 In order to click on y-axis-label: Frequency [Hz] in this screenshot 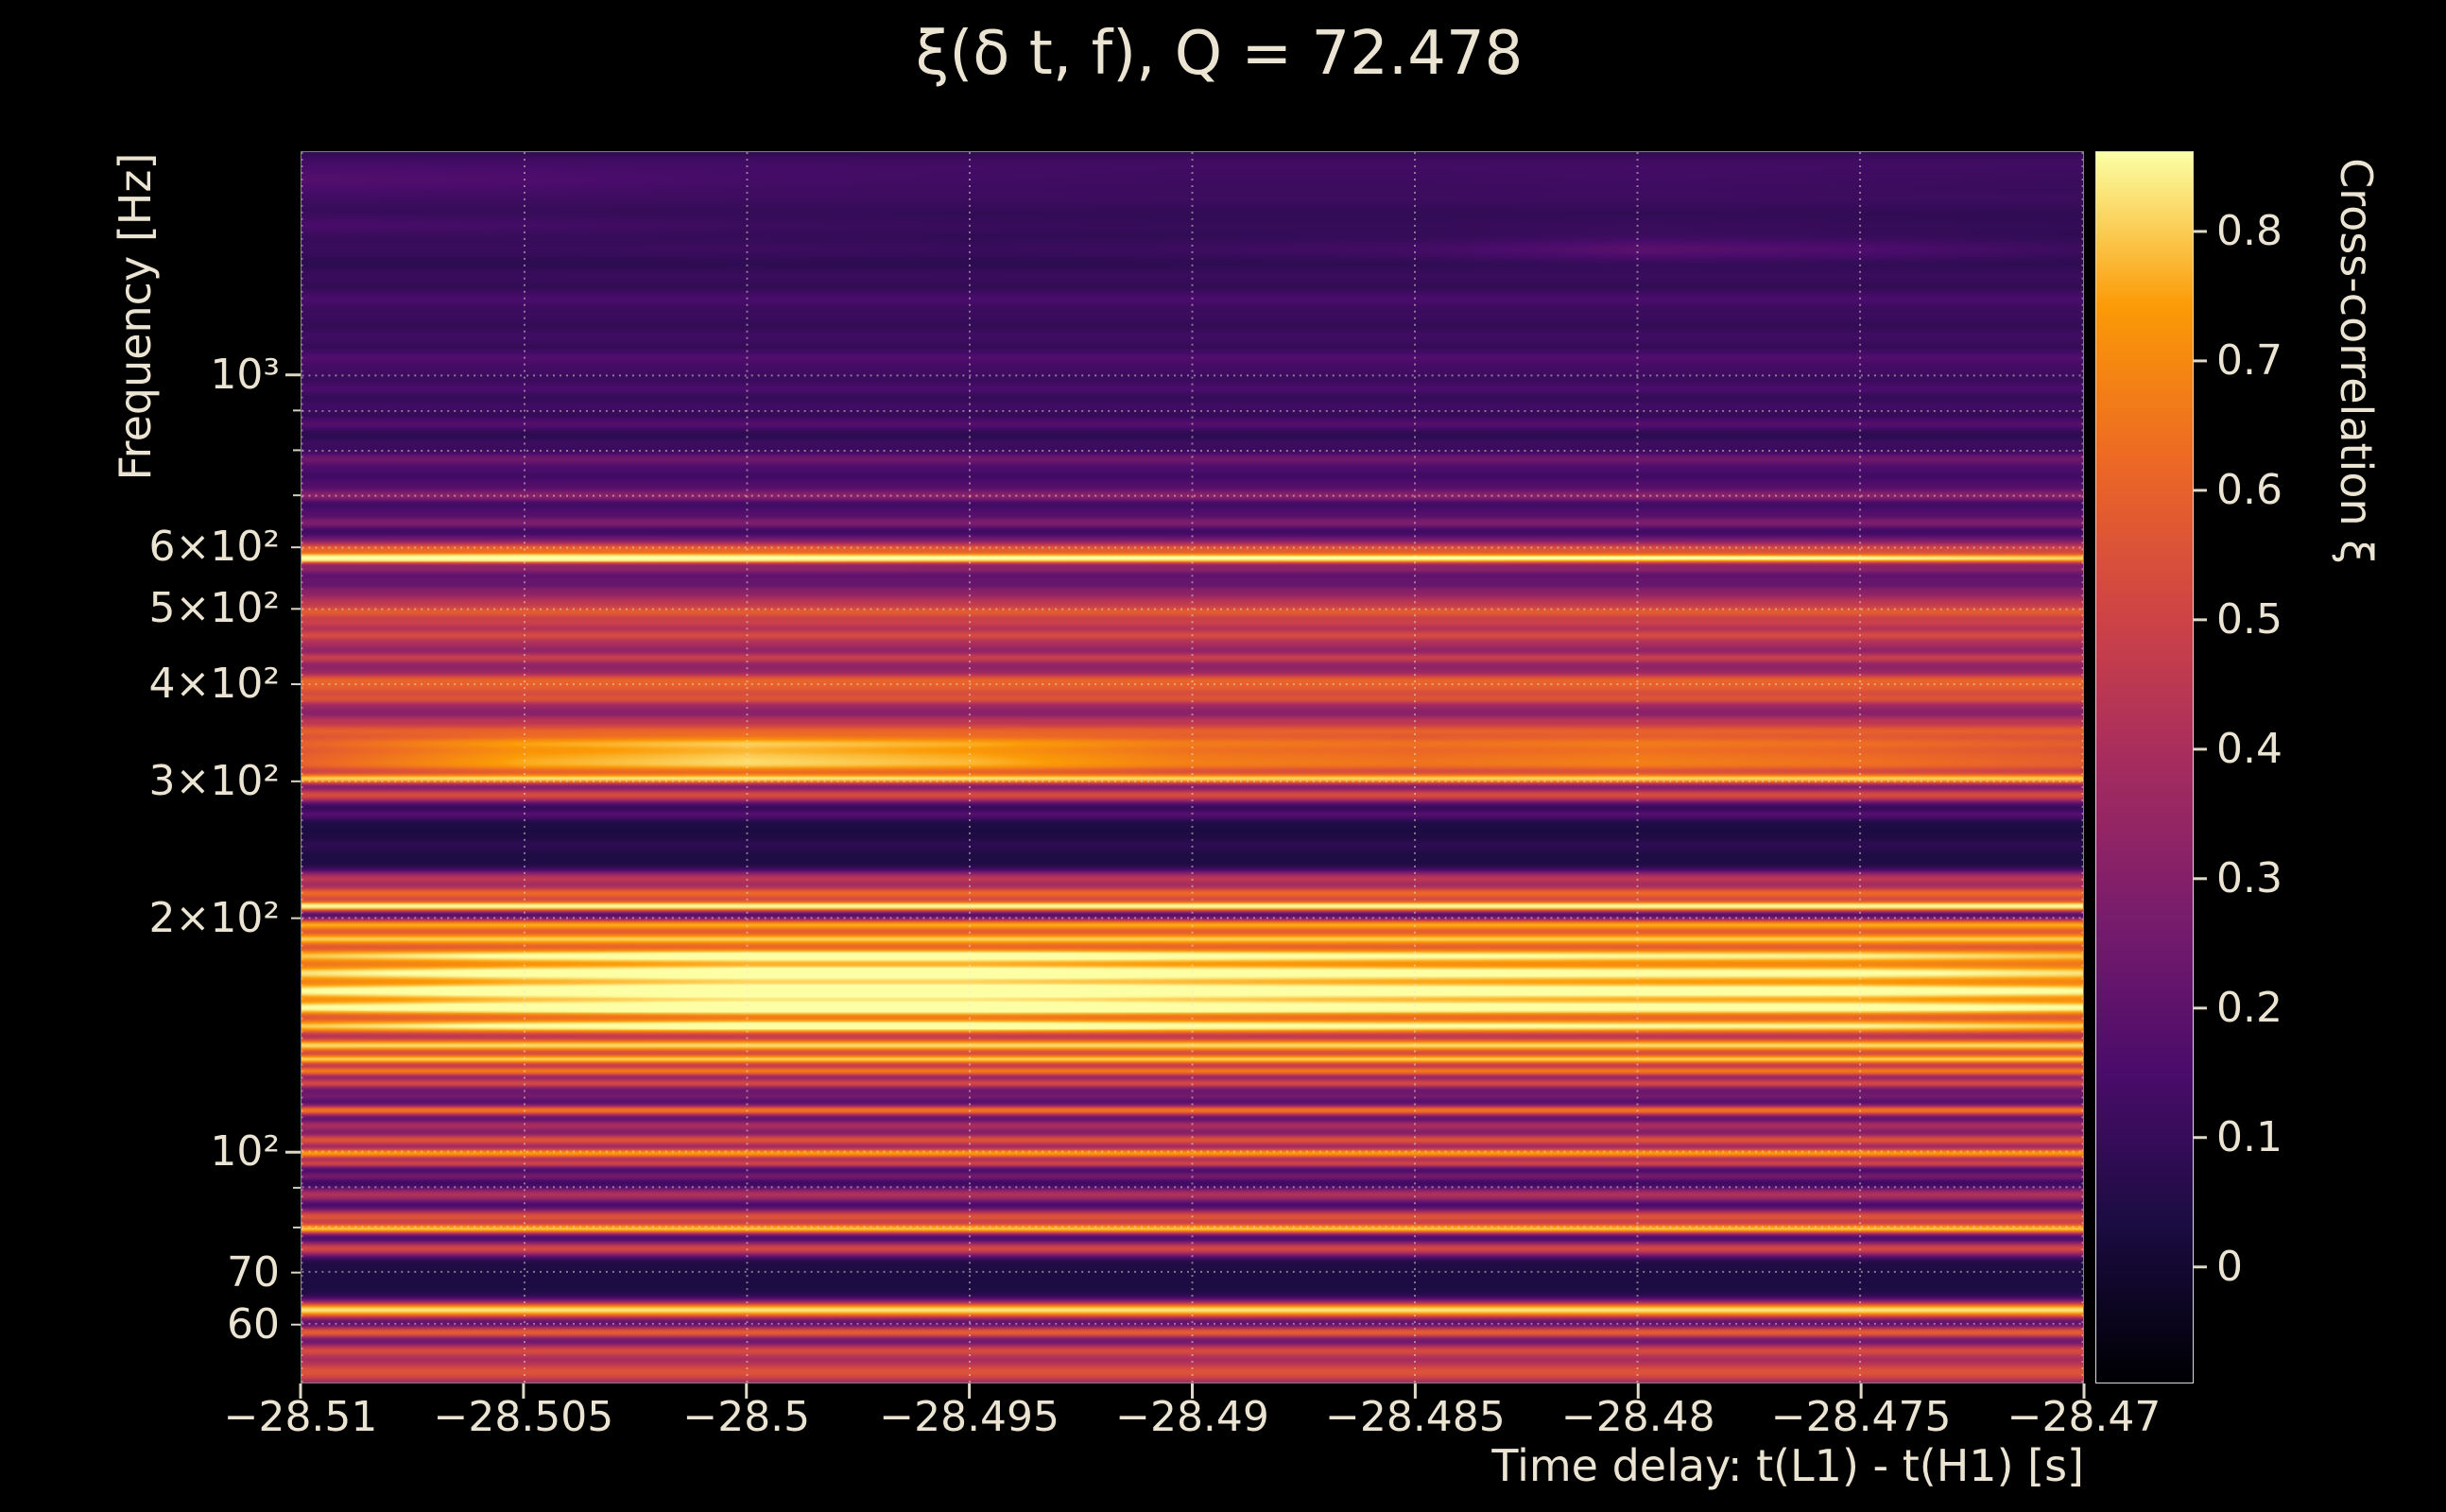, I will do `click(135, 316)`.